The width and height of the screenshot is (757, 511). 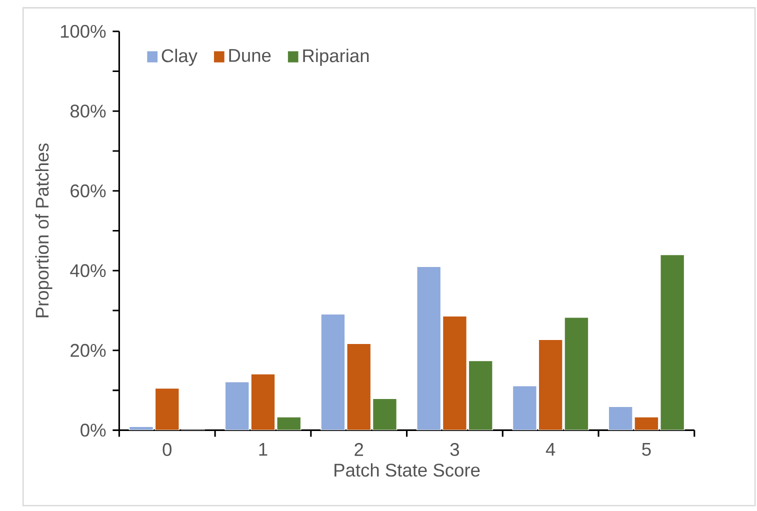 What do you see at coordinates (88, 270) in the screenshot?
I see `y-tick-label: 40%` at bounding box center [88, 270].